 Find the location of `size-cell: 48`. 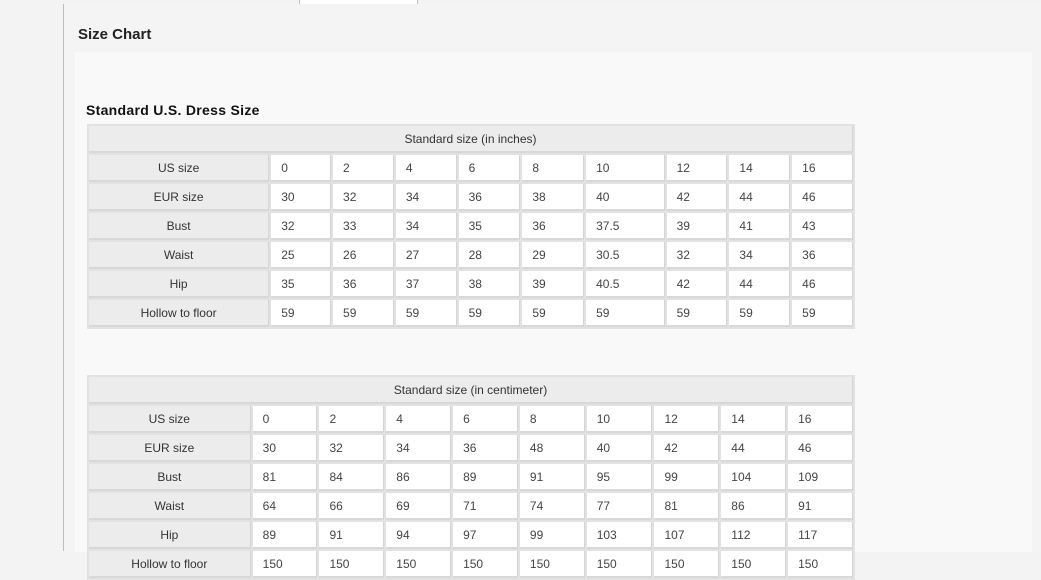

size-cell: 48 is located at coordinates (552, 448).